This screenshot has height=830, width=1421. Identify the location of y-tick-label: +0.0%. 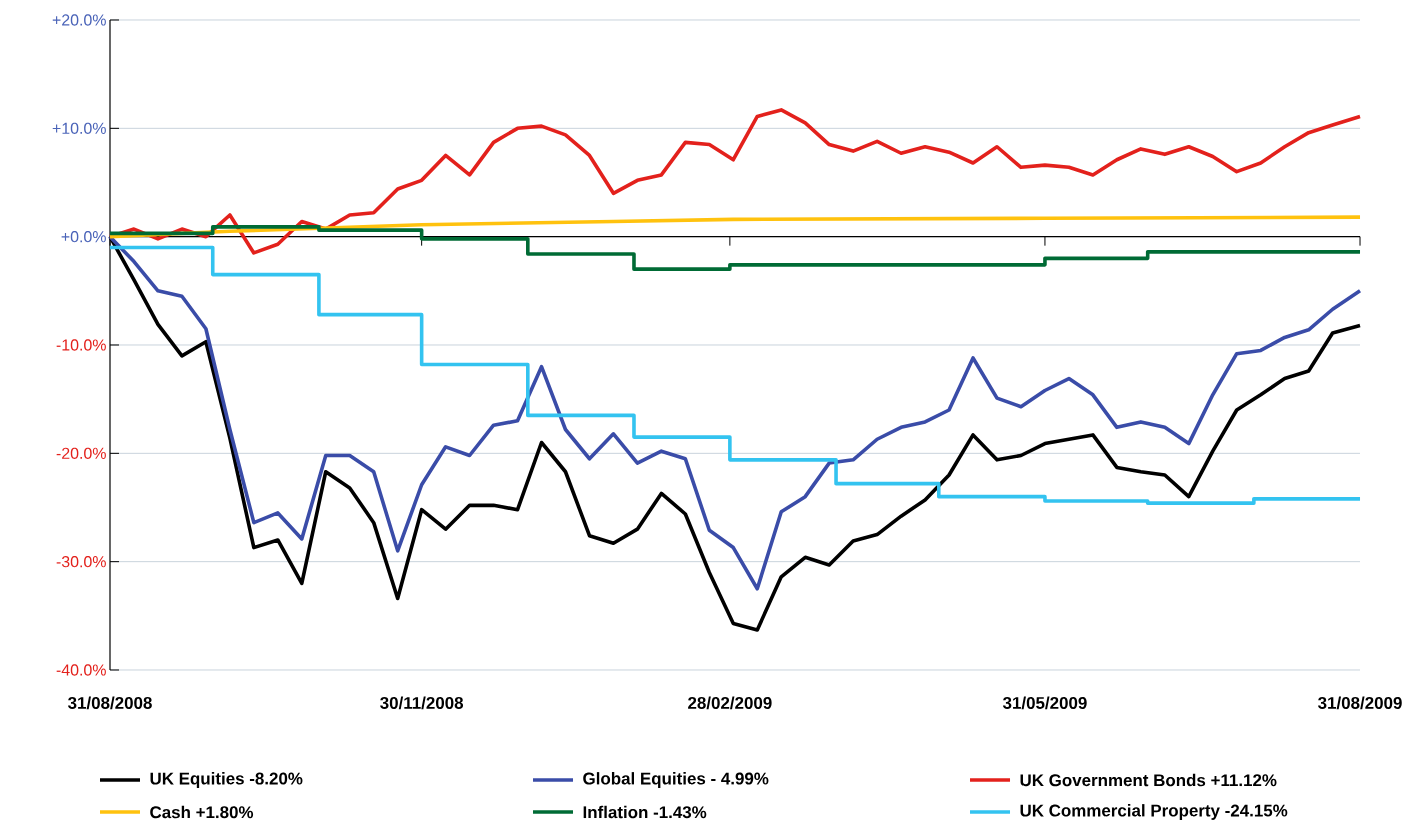
(83, 237).